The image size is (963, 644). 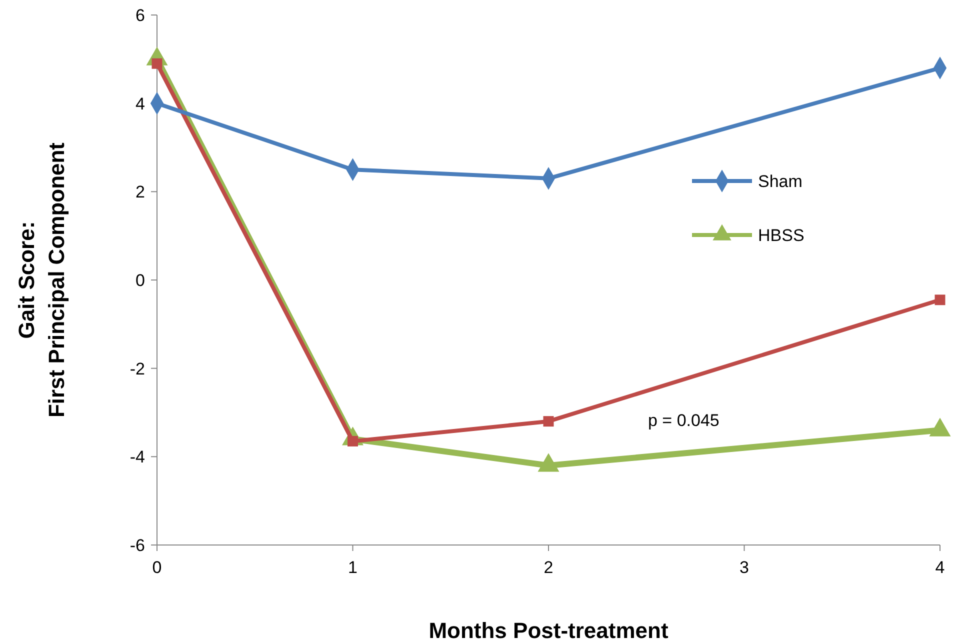 What do you see at coordinates (137, 545) in the screenshot?
I see `y-tick-label: -6` at bounding box center [137, 545].